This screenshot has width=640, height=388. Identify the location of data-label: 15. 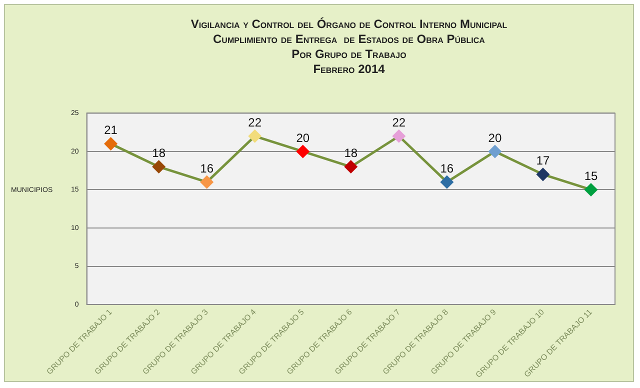
(591, 176).